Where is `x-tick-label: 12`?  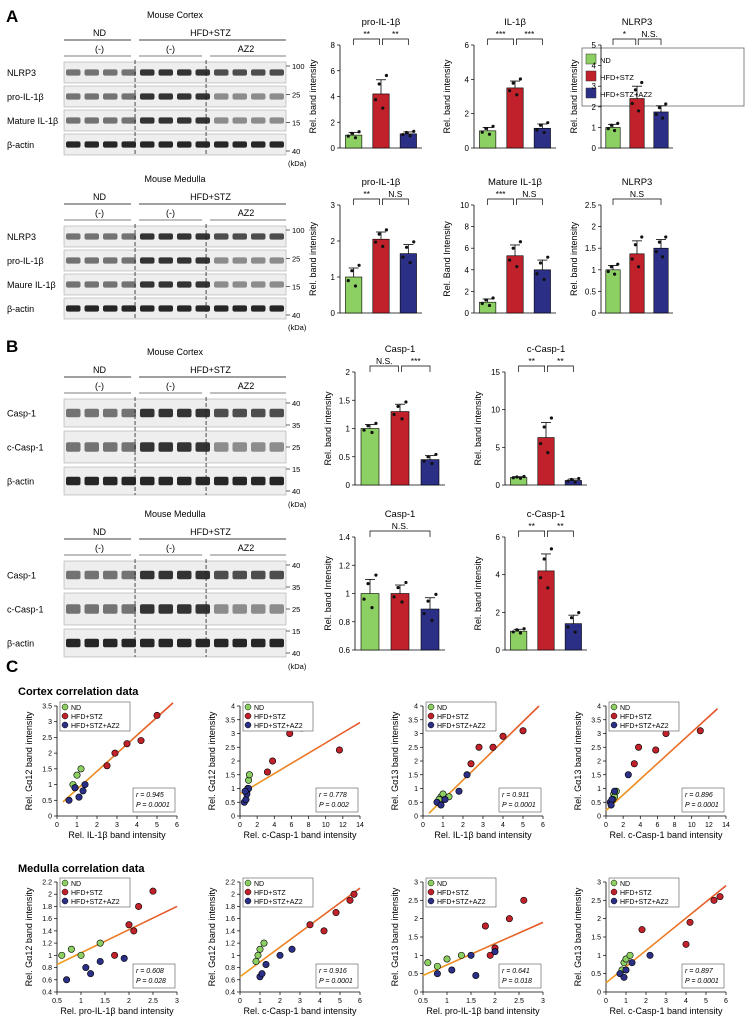
x-tick-label: 12 is located at coordinates (709, 825).